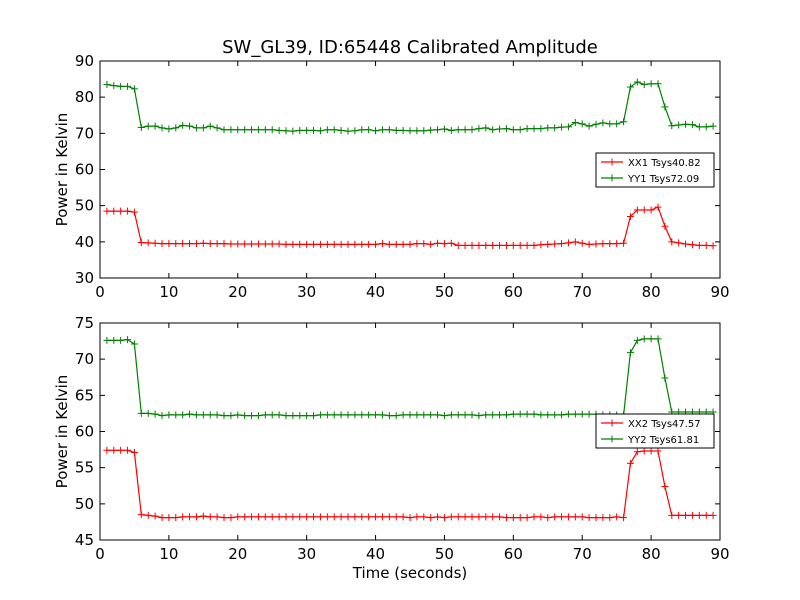 The width and height of the screenshot is (800, 600). Describe the element at coordinates (375, 554) in the screenshot. I see `x-tick-label: 40` at that location.